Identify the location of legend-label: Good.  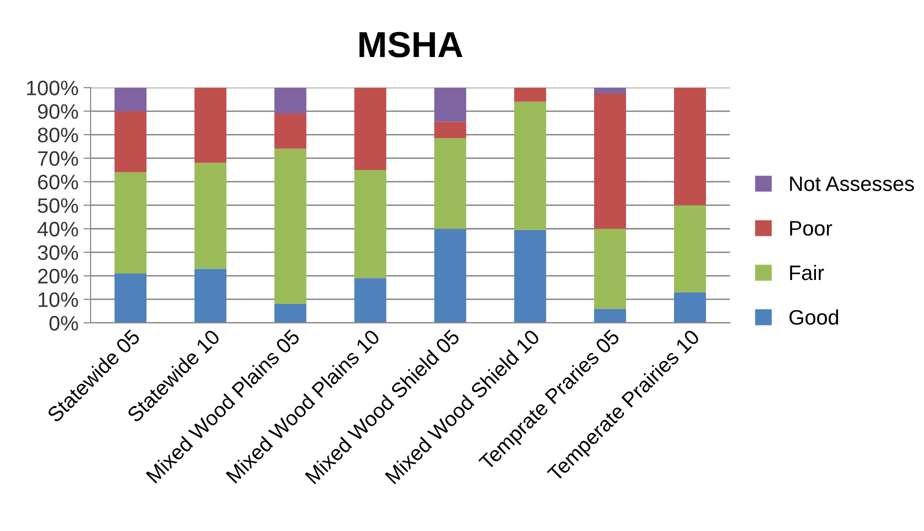
(813, 317).